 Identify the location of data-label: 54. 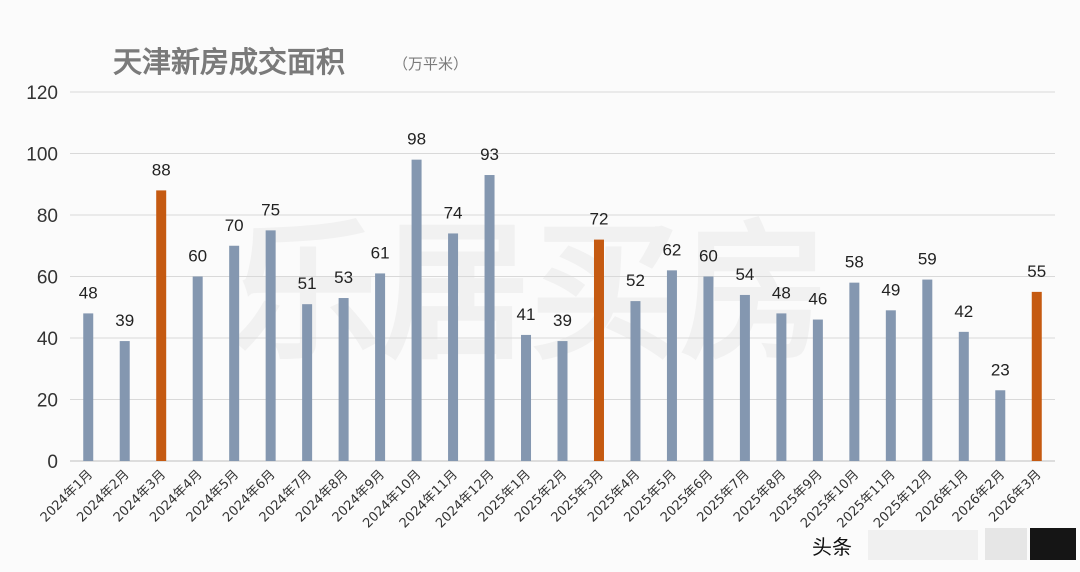
(744, 274).